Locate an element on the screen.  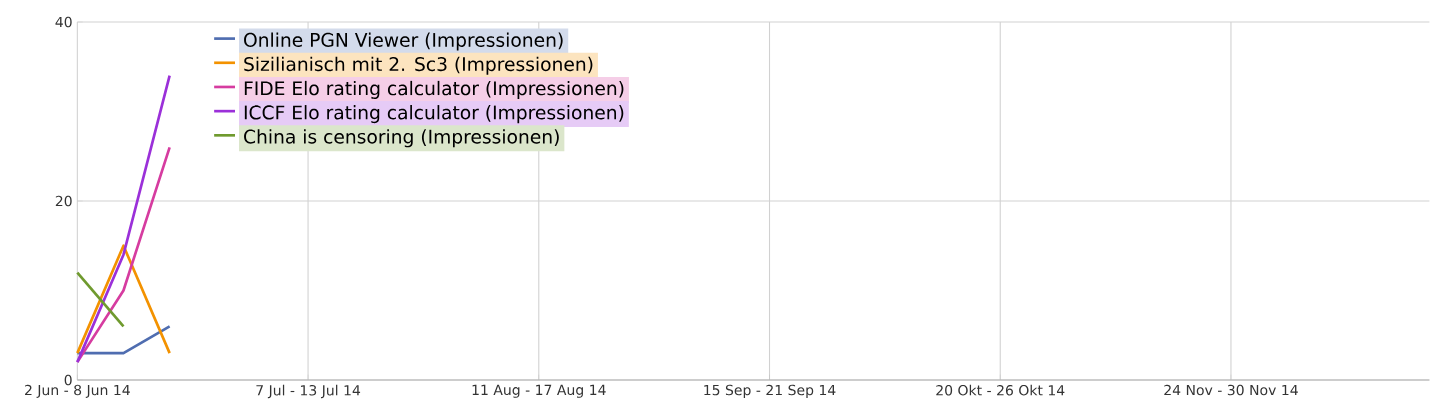
y-tick-label: 20 is located at coordinates (63, 201).